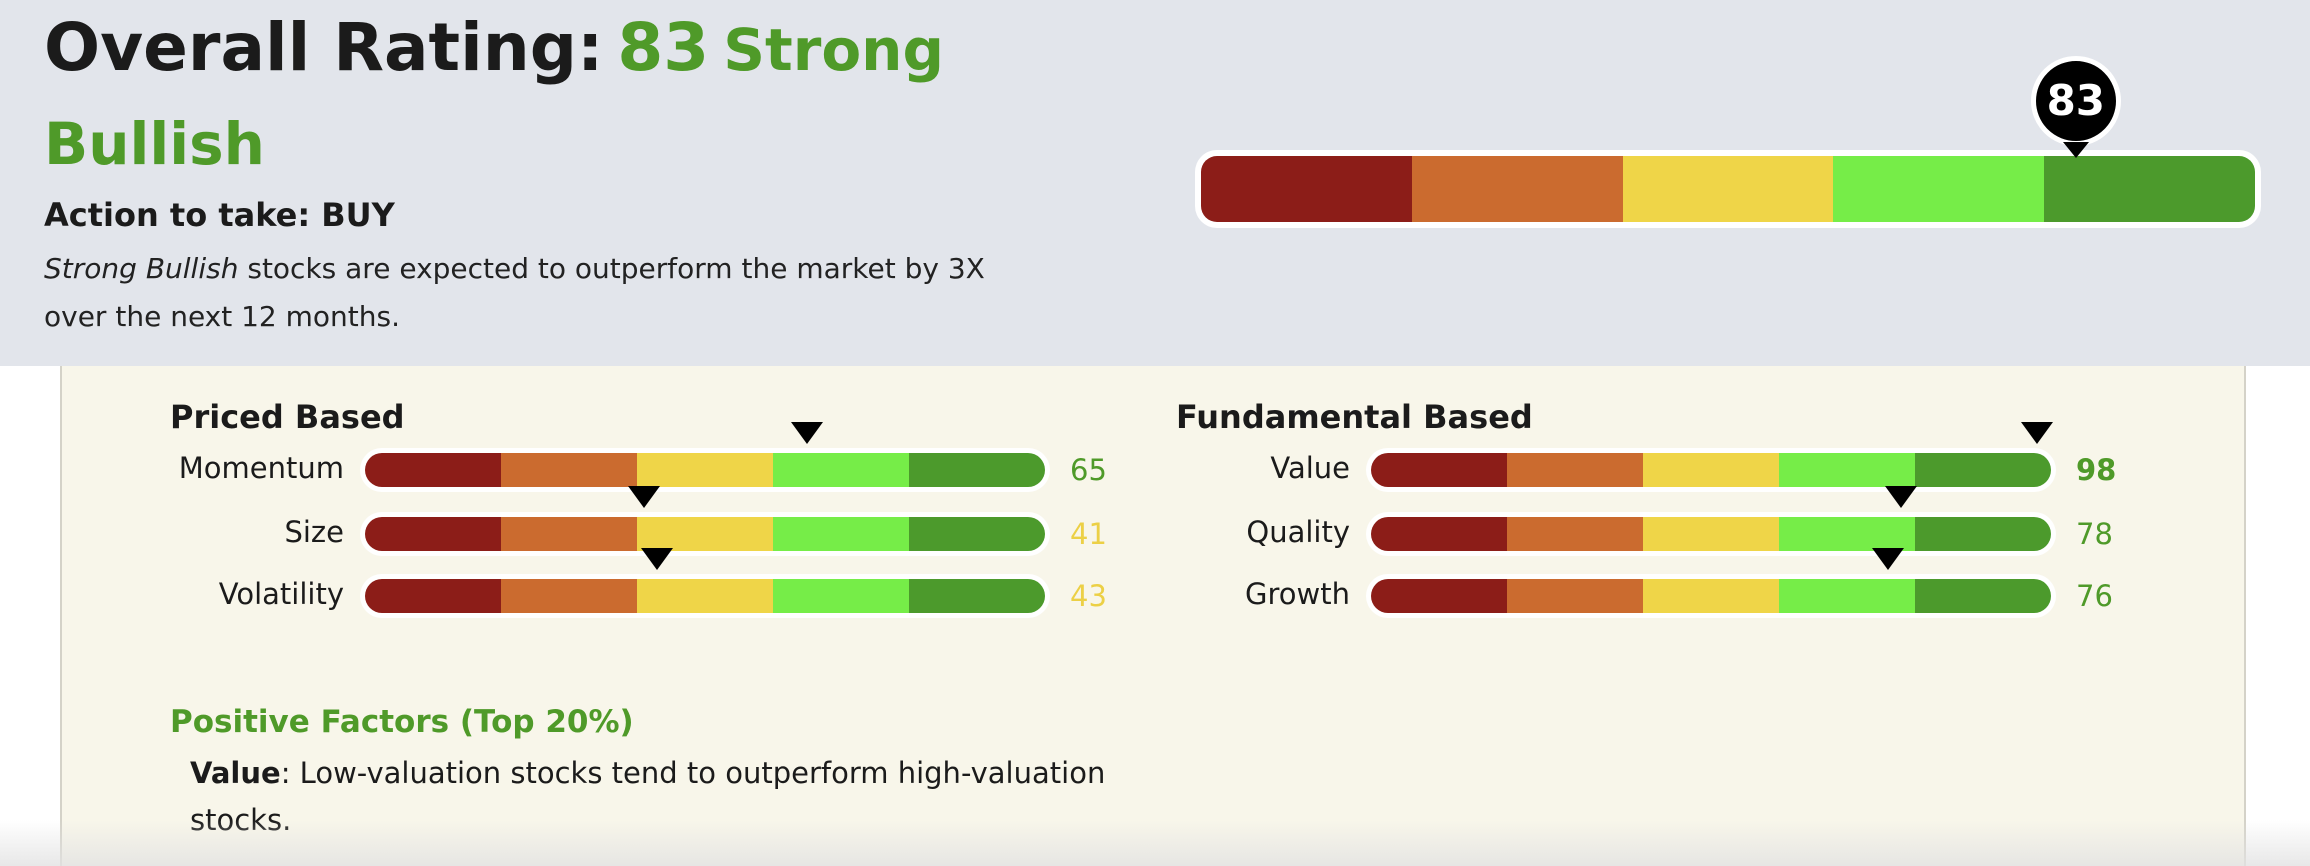  Describe the element at coordinates (2096, 470) in the screenshot. I see `fundamental-score: 98` at that location.